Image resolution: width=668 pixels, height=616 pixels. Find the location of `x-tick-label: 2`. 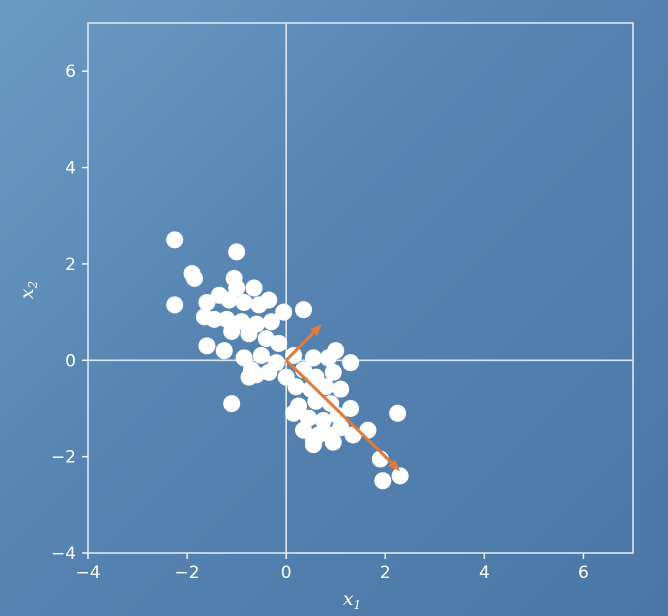

x-tick-label: 2 is located at coordinates (385, 573).